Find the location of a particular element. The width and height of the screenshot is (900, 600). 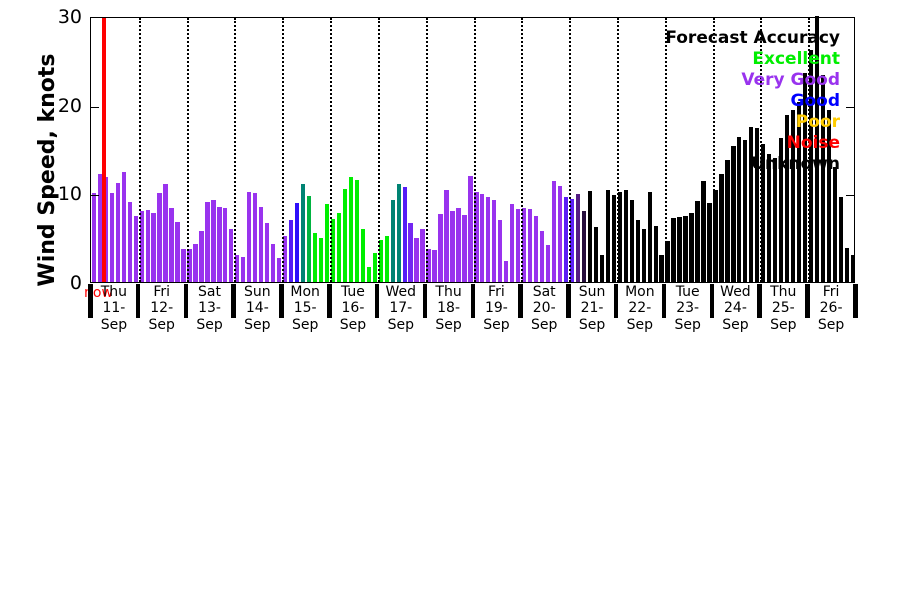

legend-item-good: Good is located at coordinates (815, 101).